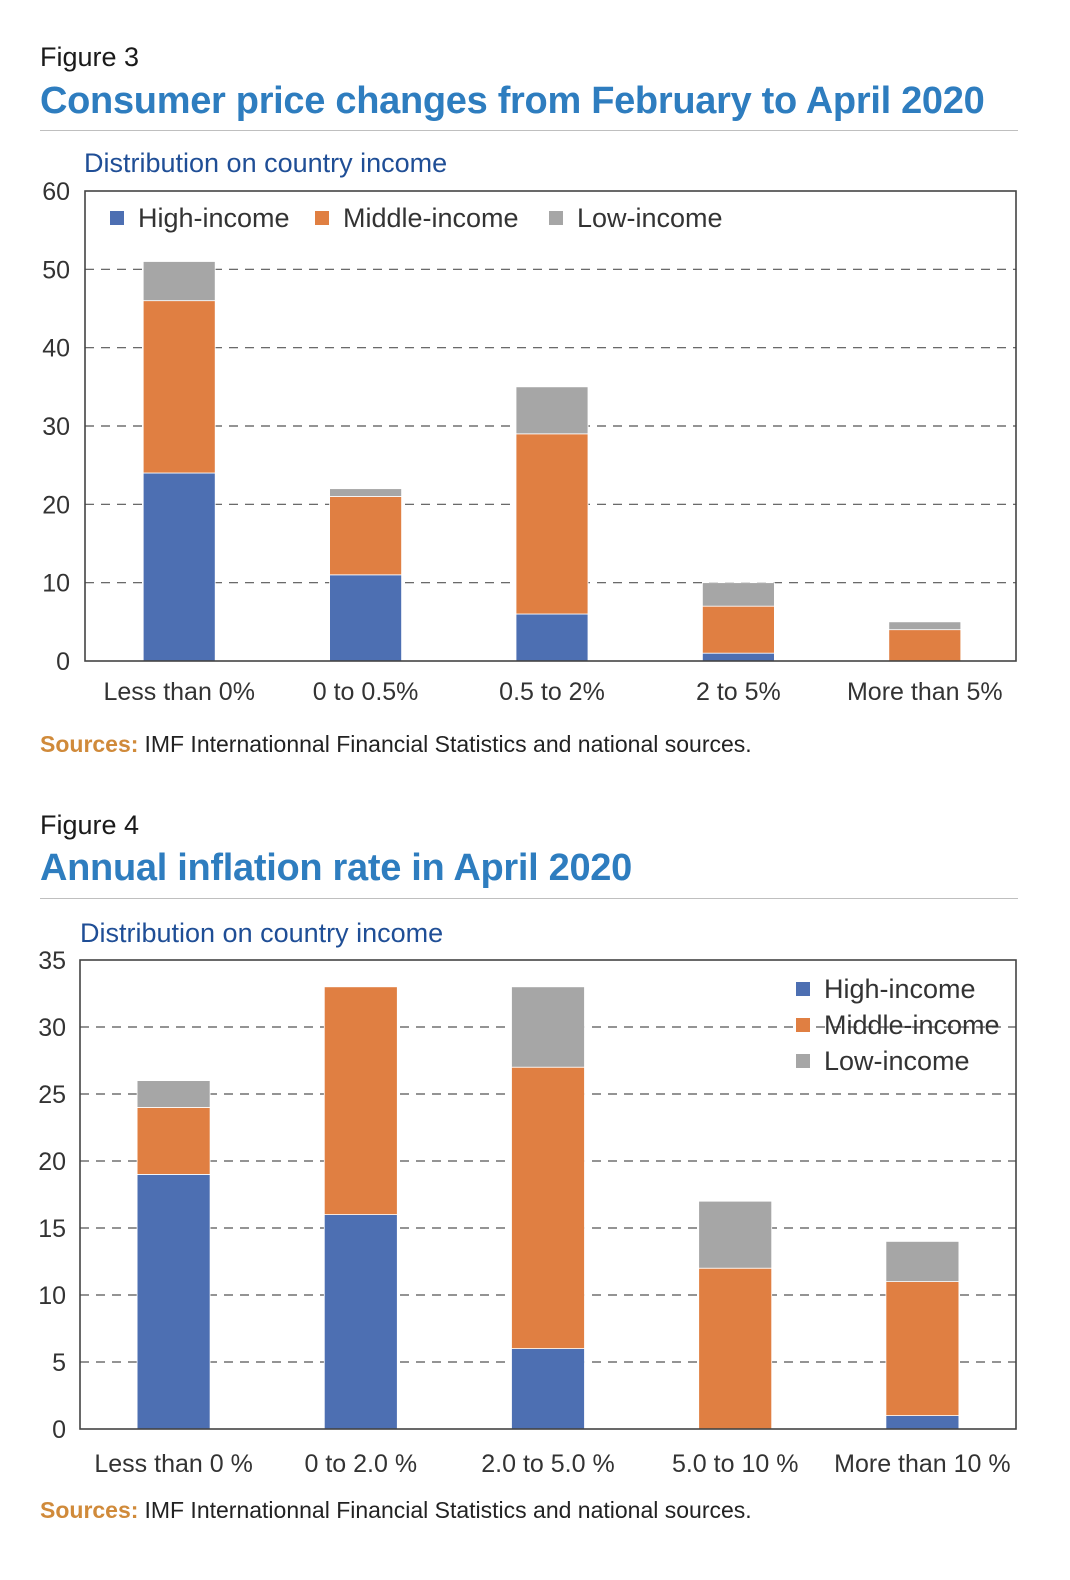 The height and width of the screenshot is (1580, 1070). I want to click on x-category-label: 2 to 5%, so click(738, 692).